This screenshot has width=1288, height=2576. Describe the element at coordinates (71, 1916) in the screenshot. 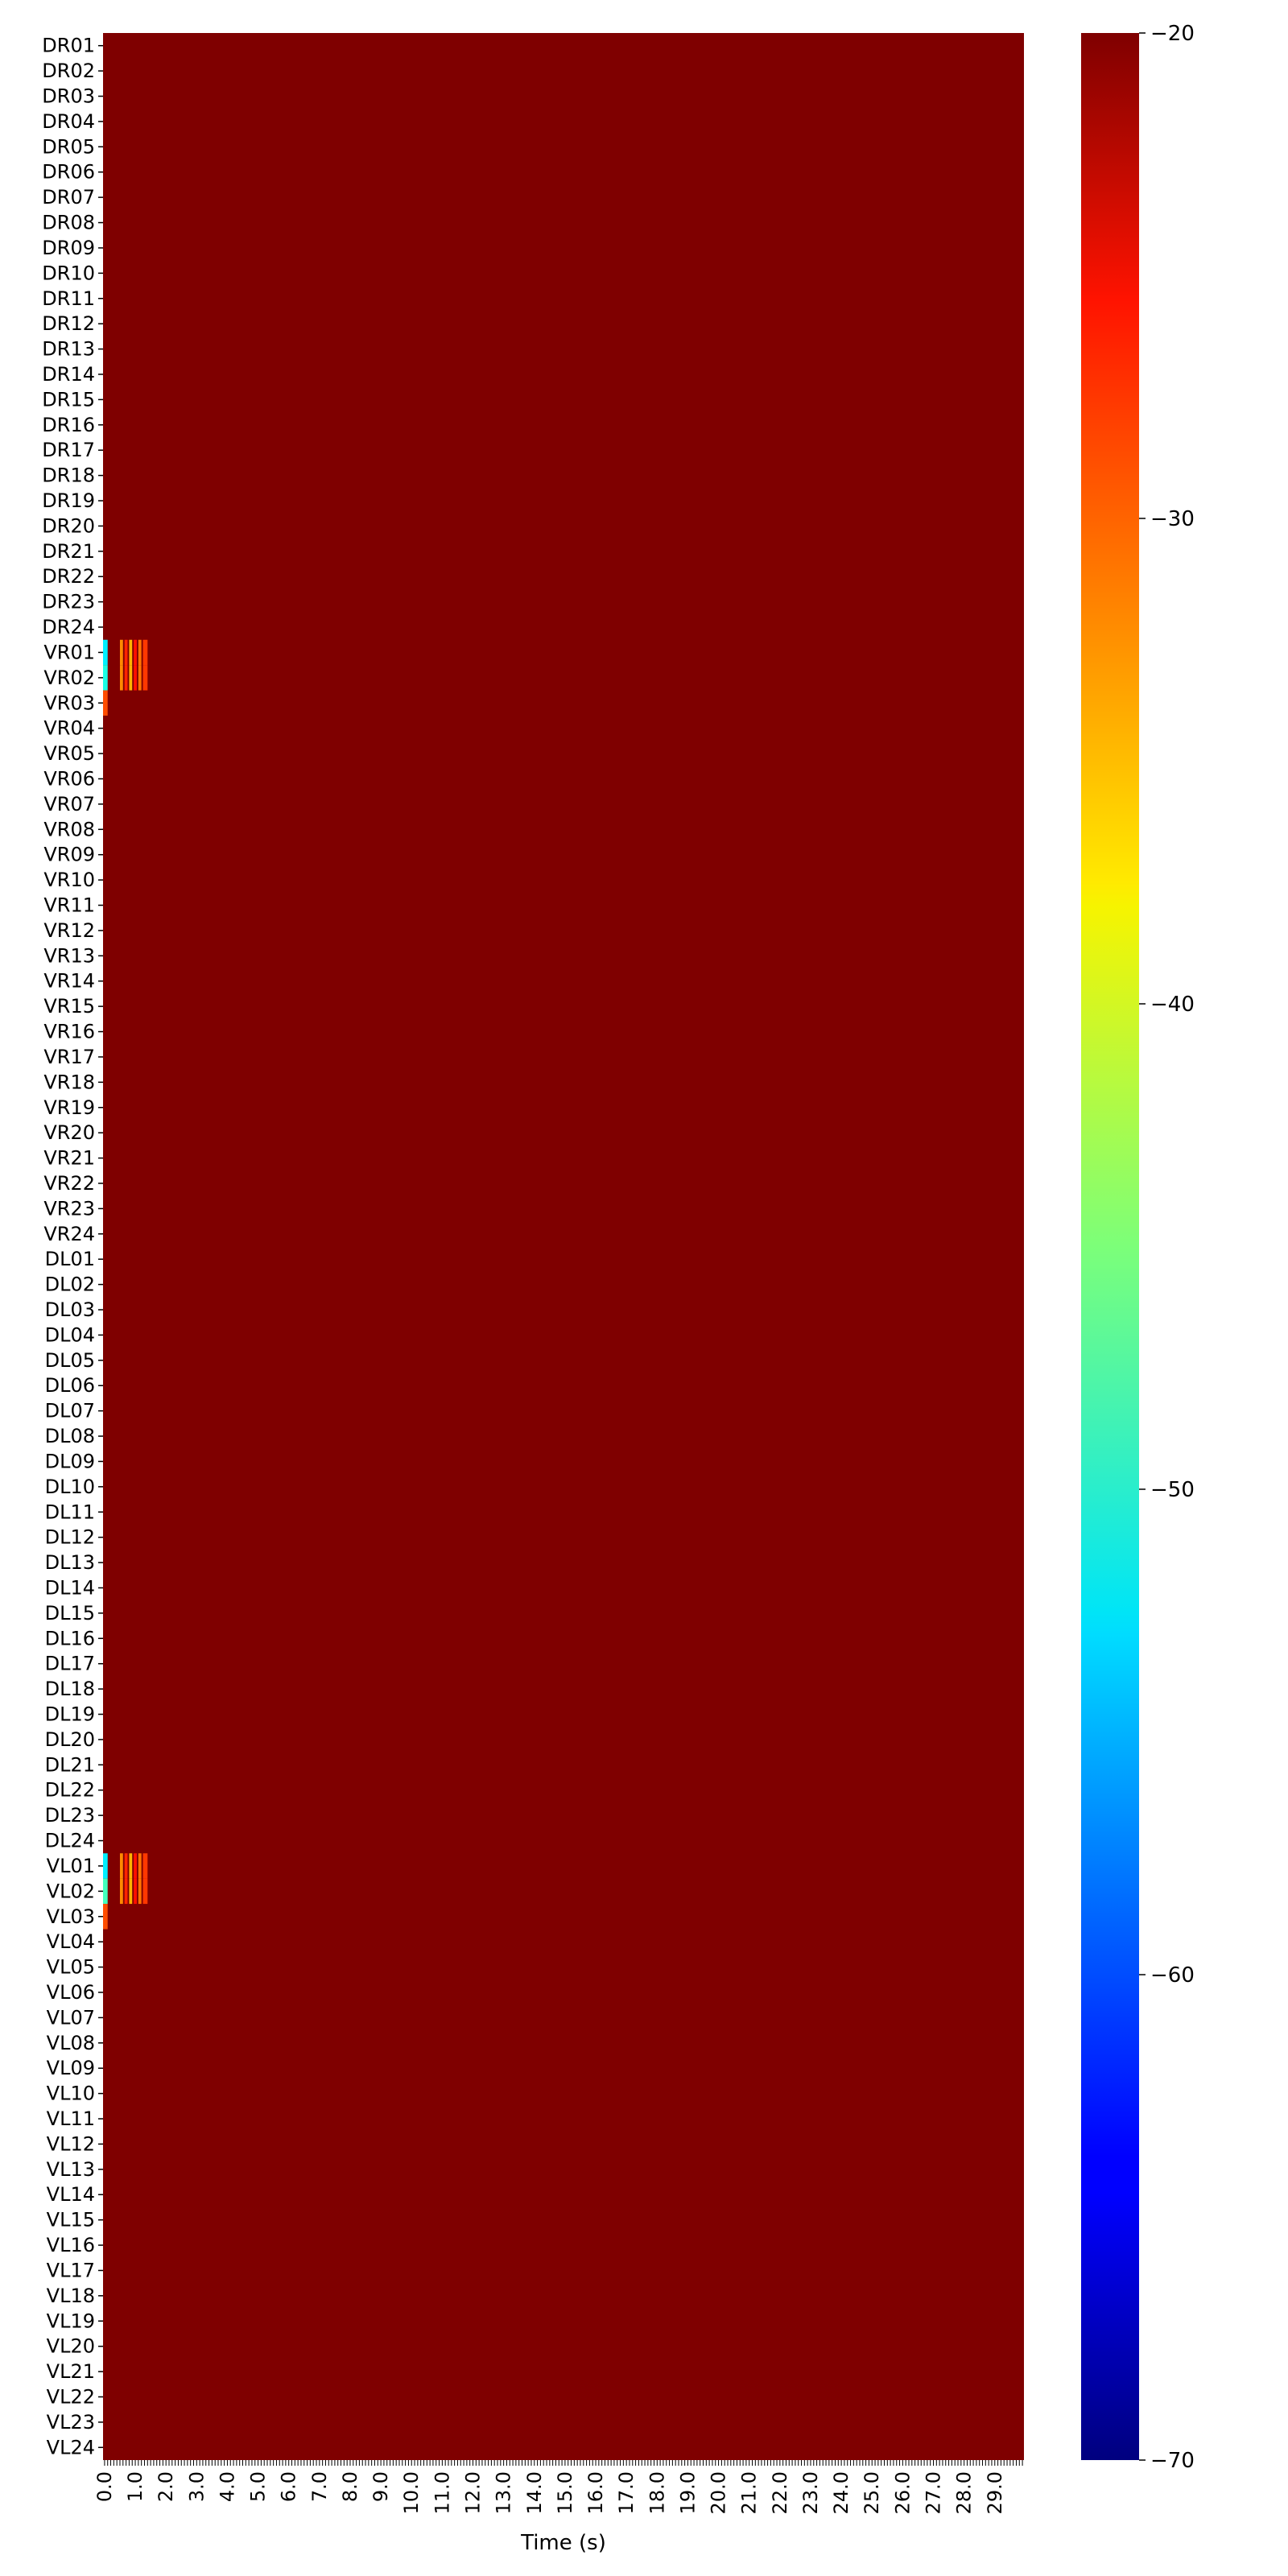

I see `y-tick-label: VL03` at that location.